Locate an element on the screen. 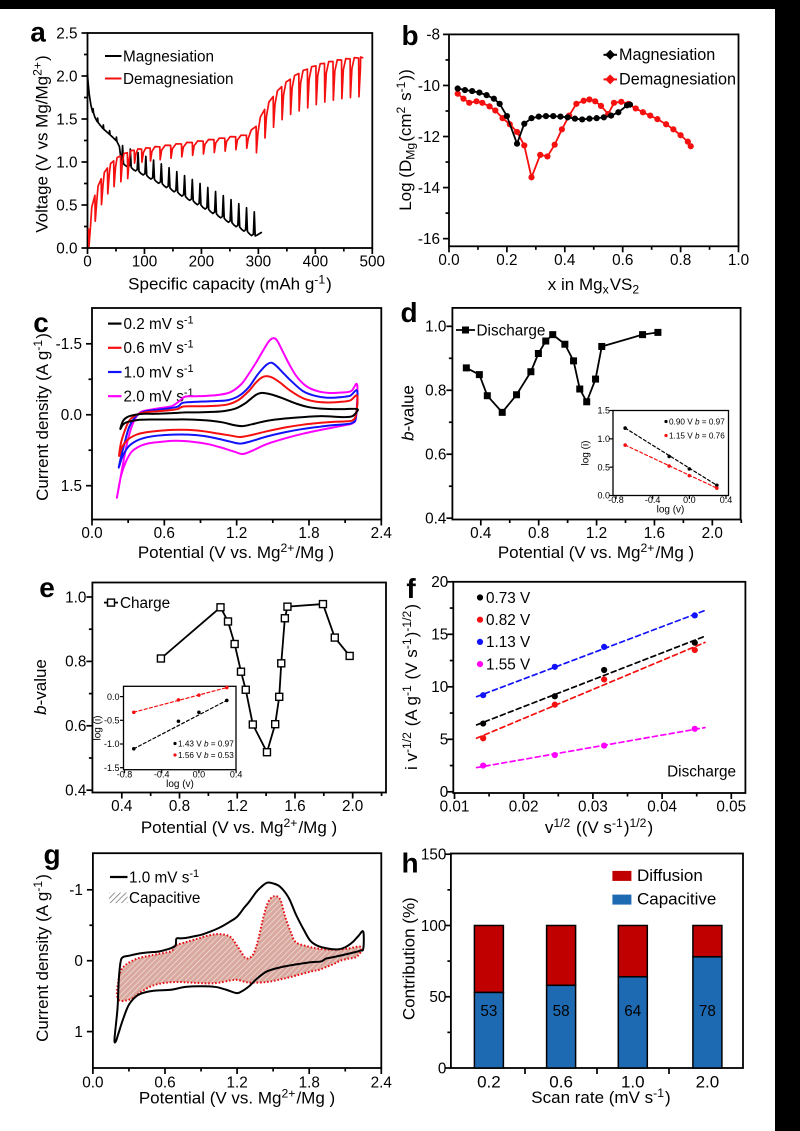 This screenshot has width=800, height=1131. svg-text: 0.6 mV s-1 is located at coordinates (159, 348).